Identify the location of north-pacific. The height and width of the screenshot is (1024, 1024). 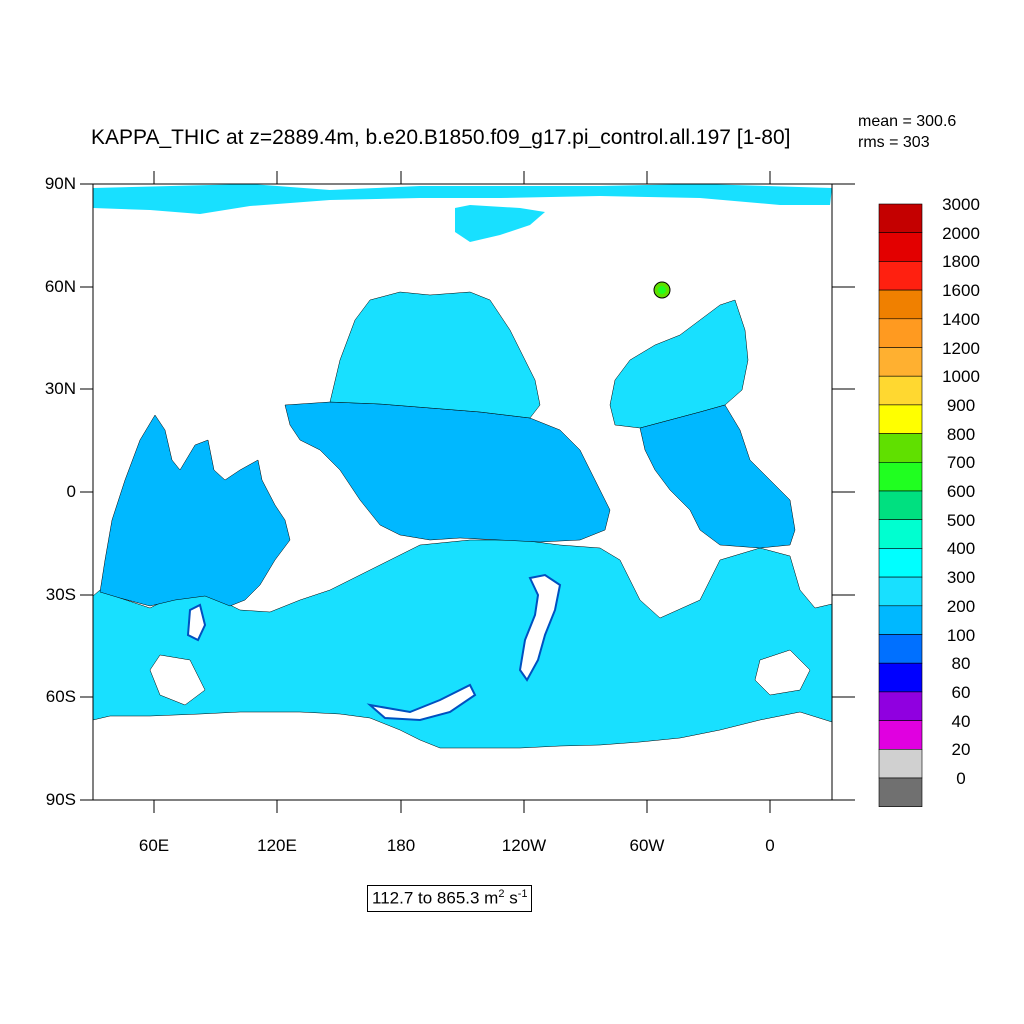
(435, 355).